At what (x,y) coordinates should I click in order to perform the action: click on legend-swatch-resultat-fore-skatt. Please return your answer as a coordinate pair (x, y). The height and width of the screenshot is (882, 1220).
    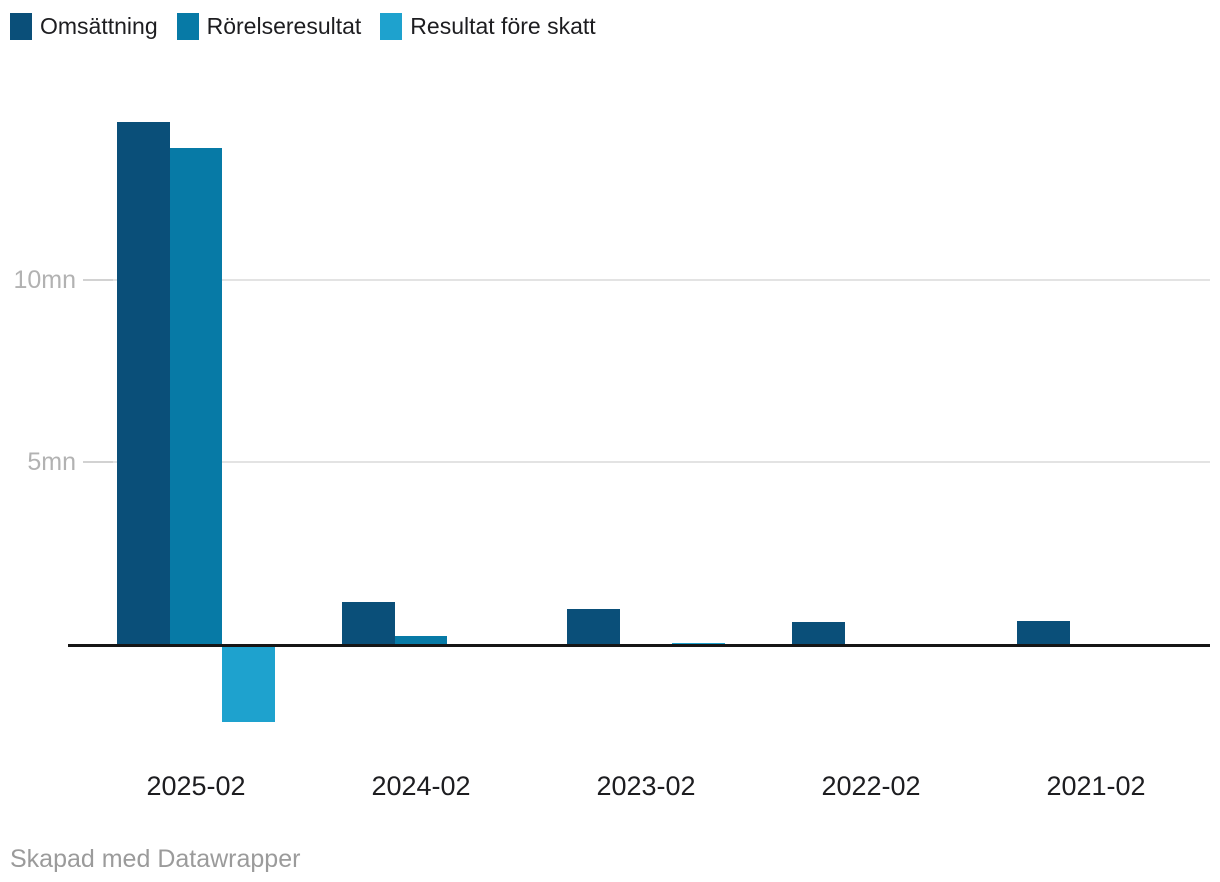
    Looking at the image, I should click on (391, 26).